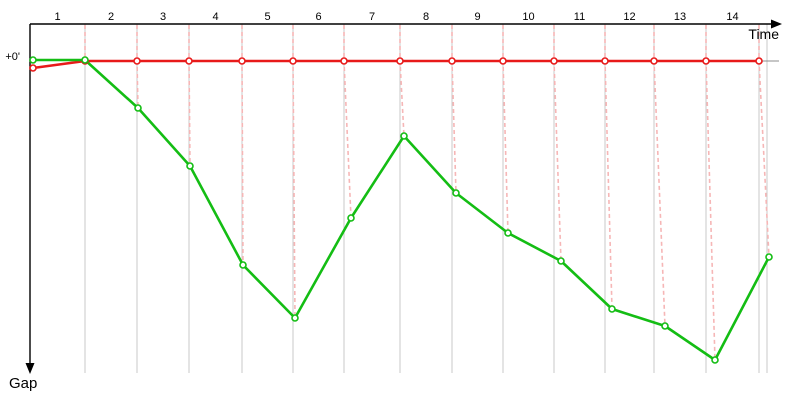 The width and height of the screenshot is (800, 400). I want to click on time-axis-arrow-icon, so click(776, 24).